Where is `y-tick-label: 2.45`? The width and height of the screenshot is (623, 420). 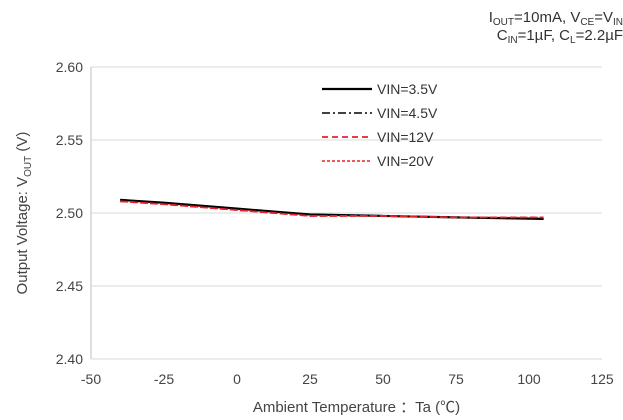 y-tick-label: 2.45 is located at coordinates (69, 286).